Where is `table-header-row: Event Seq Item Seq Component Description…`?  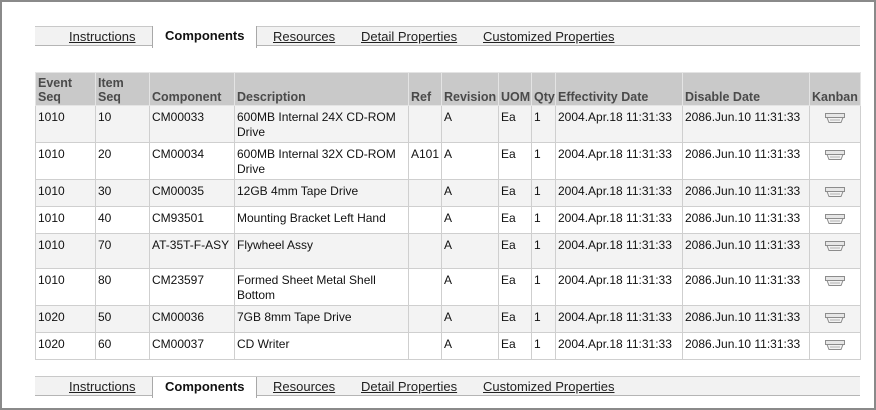 table-header-row: Event Seq Item Seq Component Description… is located at coordinates (448, 89).